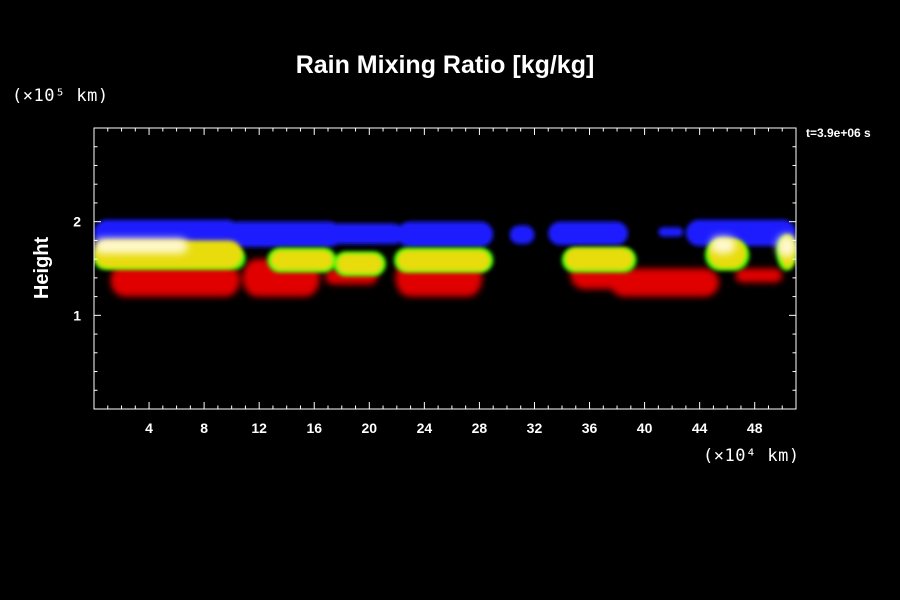 This screenshot has width=900, height=600. What do you see at coordinates (77, 315) in the screenshot?
I see `y-tick-label-1: 1` at bounding box center [77, 315].